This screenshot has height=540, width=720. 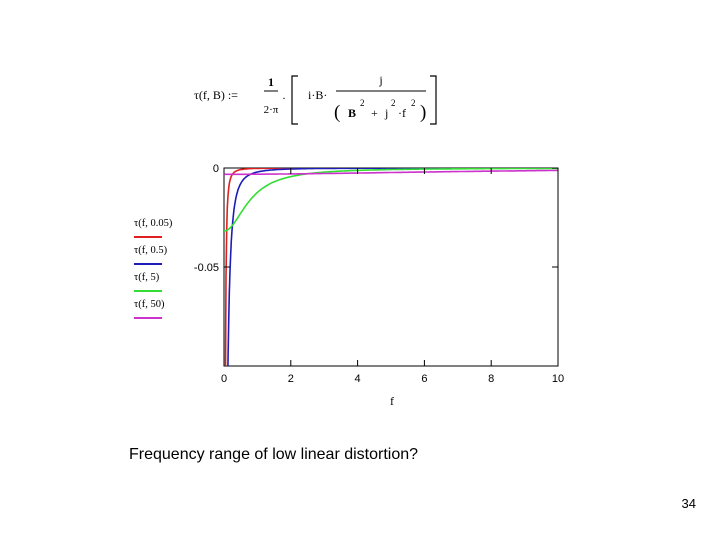 I want to click on formula-frac1-num: 1, so click(x=271, y=82).